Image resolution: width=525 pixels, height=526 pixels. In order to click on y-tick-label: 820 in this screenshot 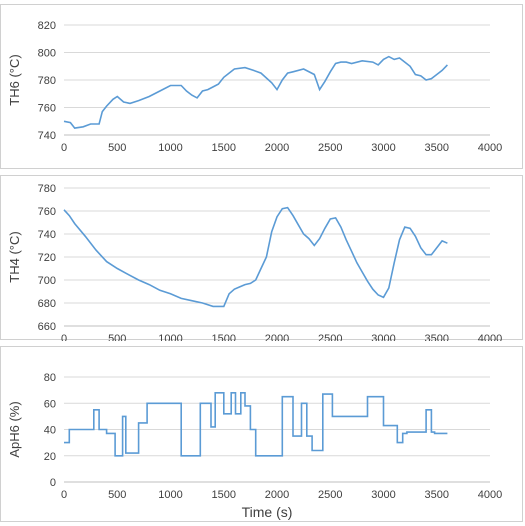, I will do `click(47, 26)`.